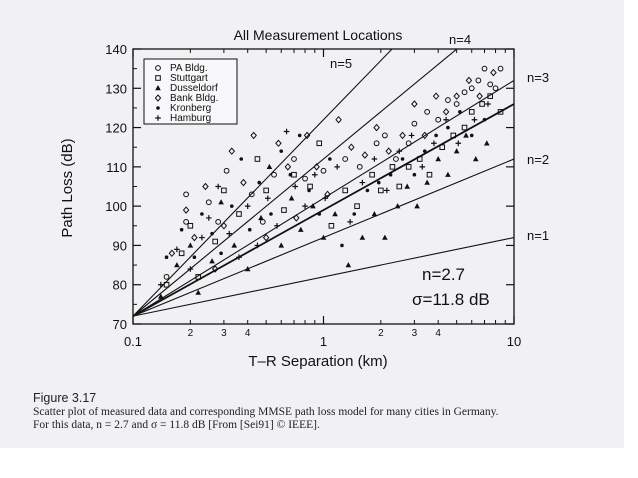  What do you see at coordinates (67, 187) in the screenshot?
I see `y-axis-title: Path Loss (dB)` at bounding box center [67, 187].